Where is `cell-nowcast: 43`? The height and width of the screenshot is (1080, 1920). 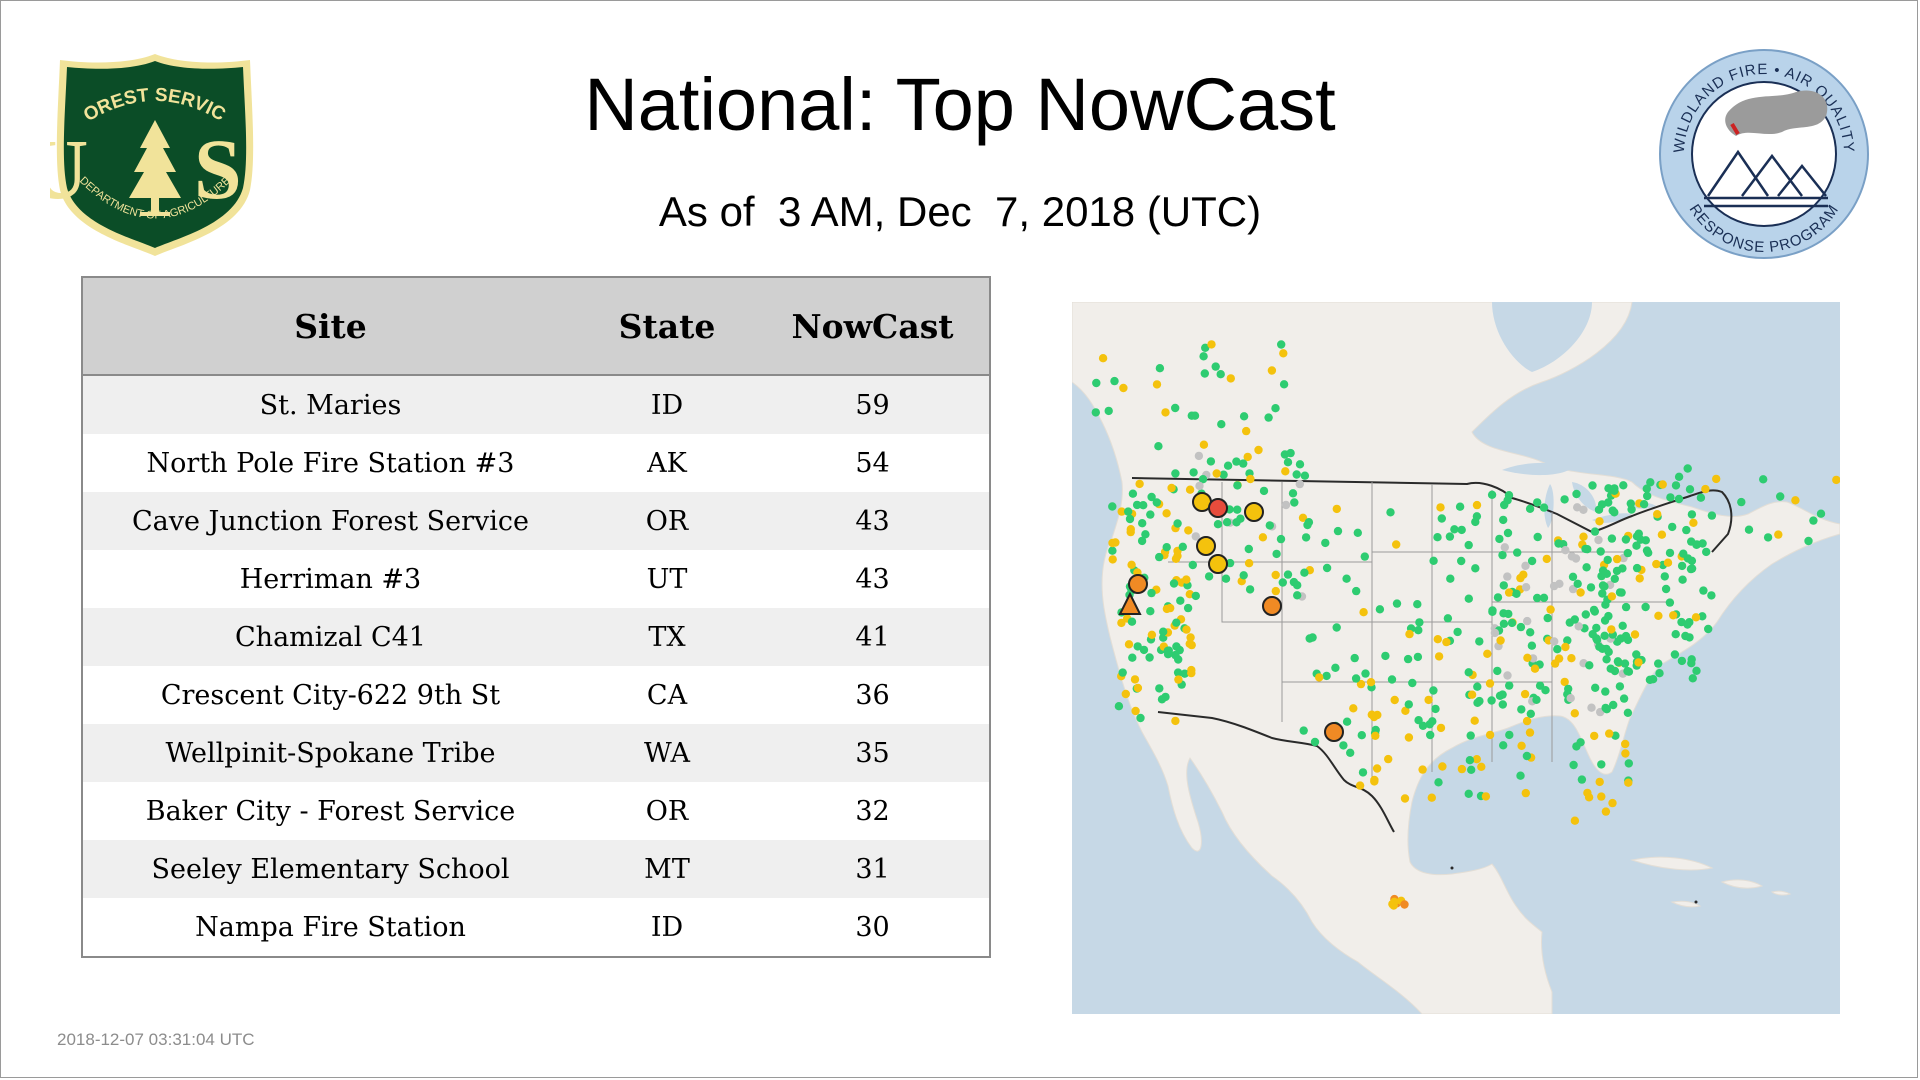 cell-nowcast: 43 is located at coordinates (872, 579).